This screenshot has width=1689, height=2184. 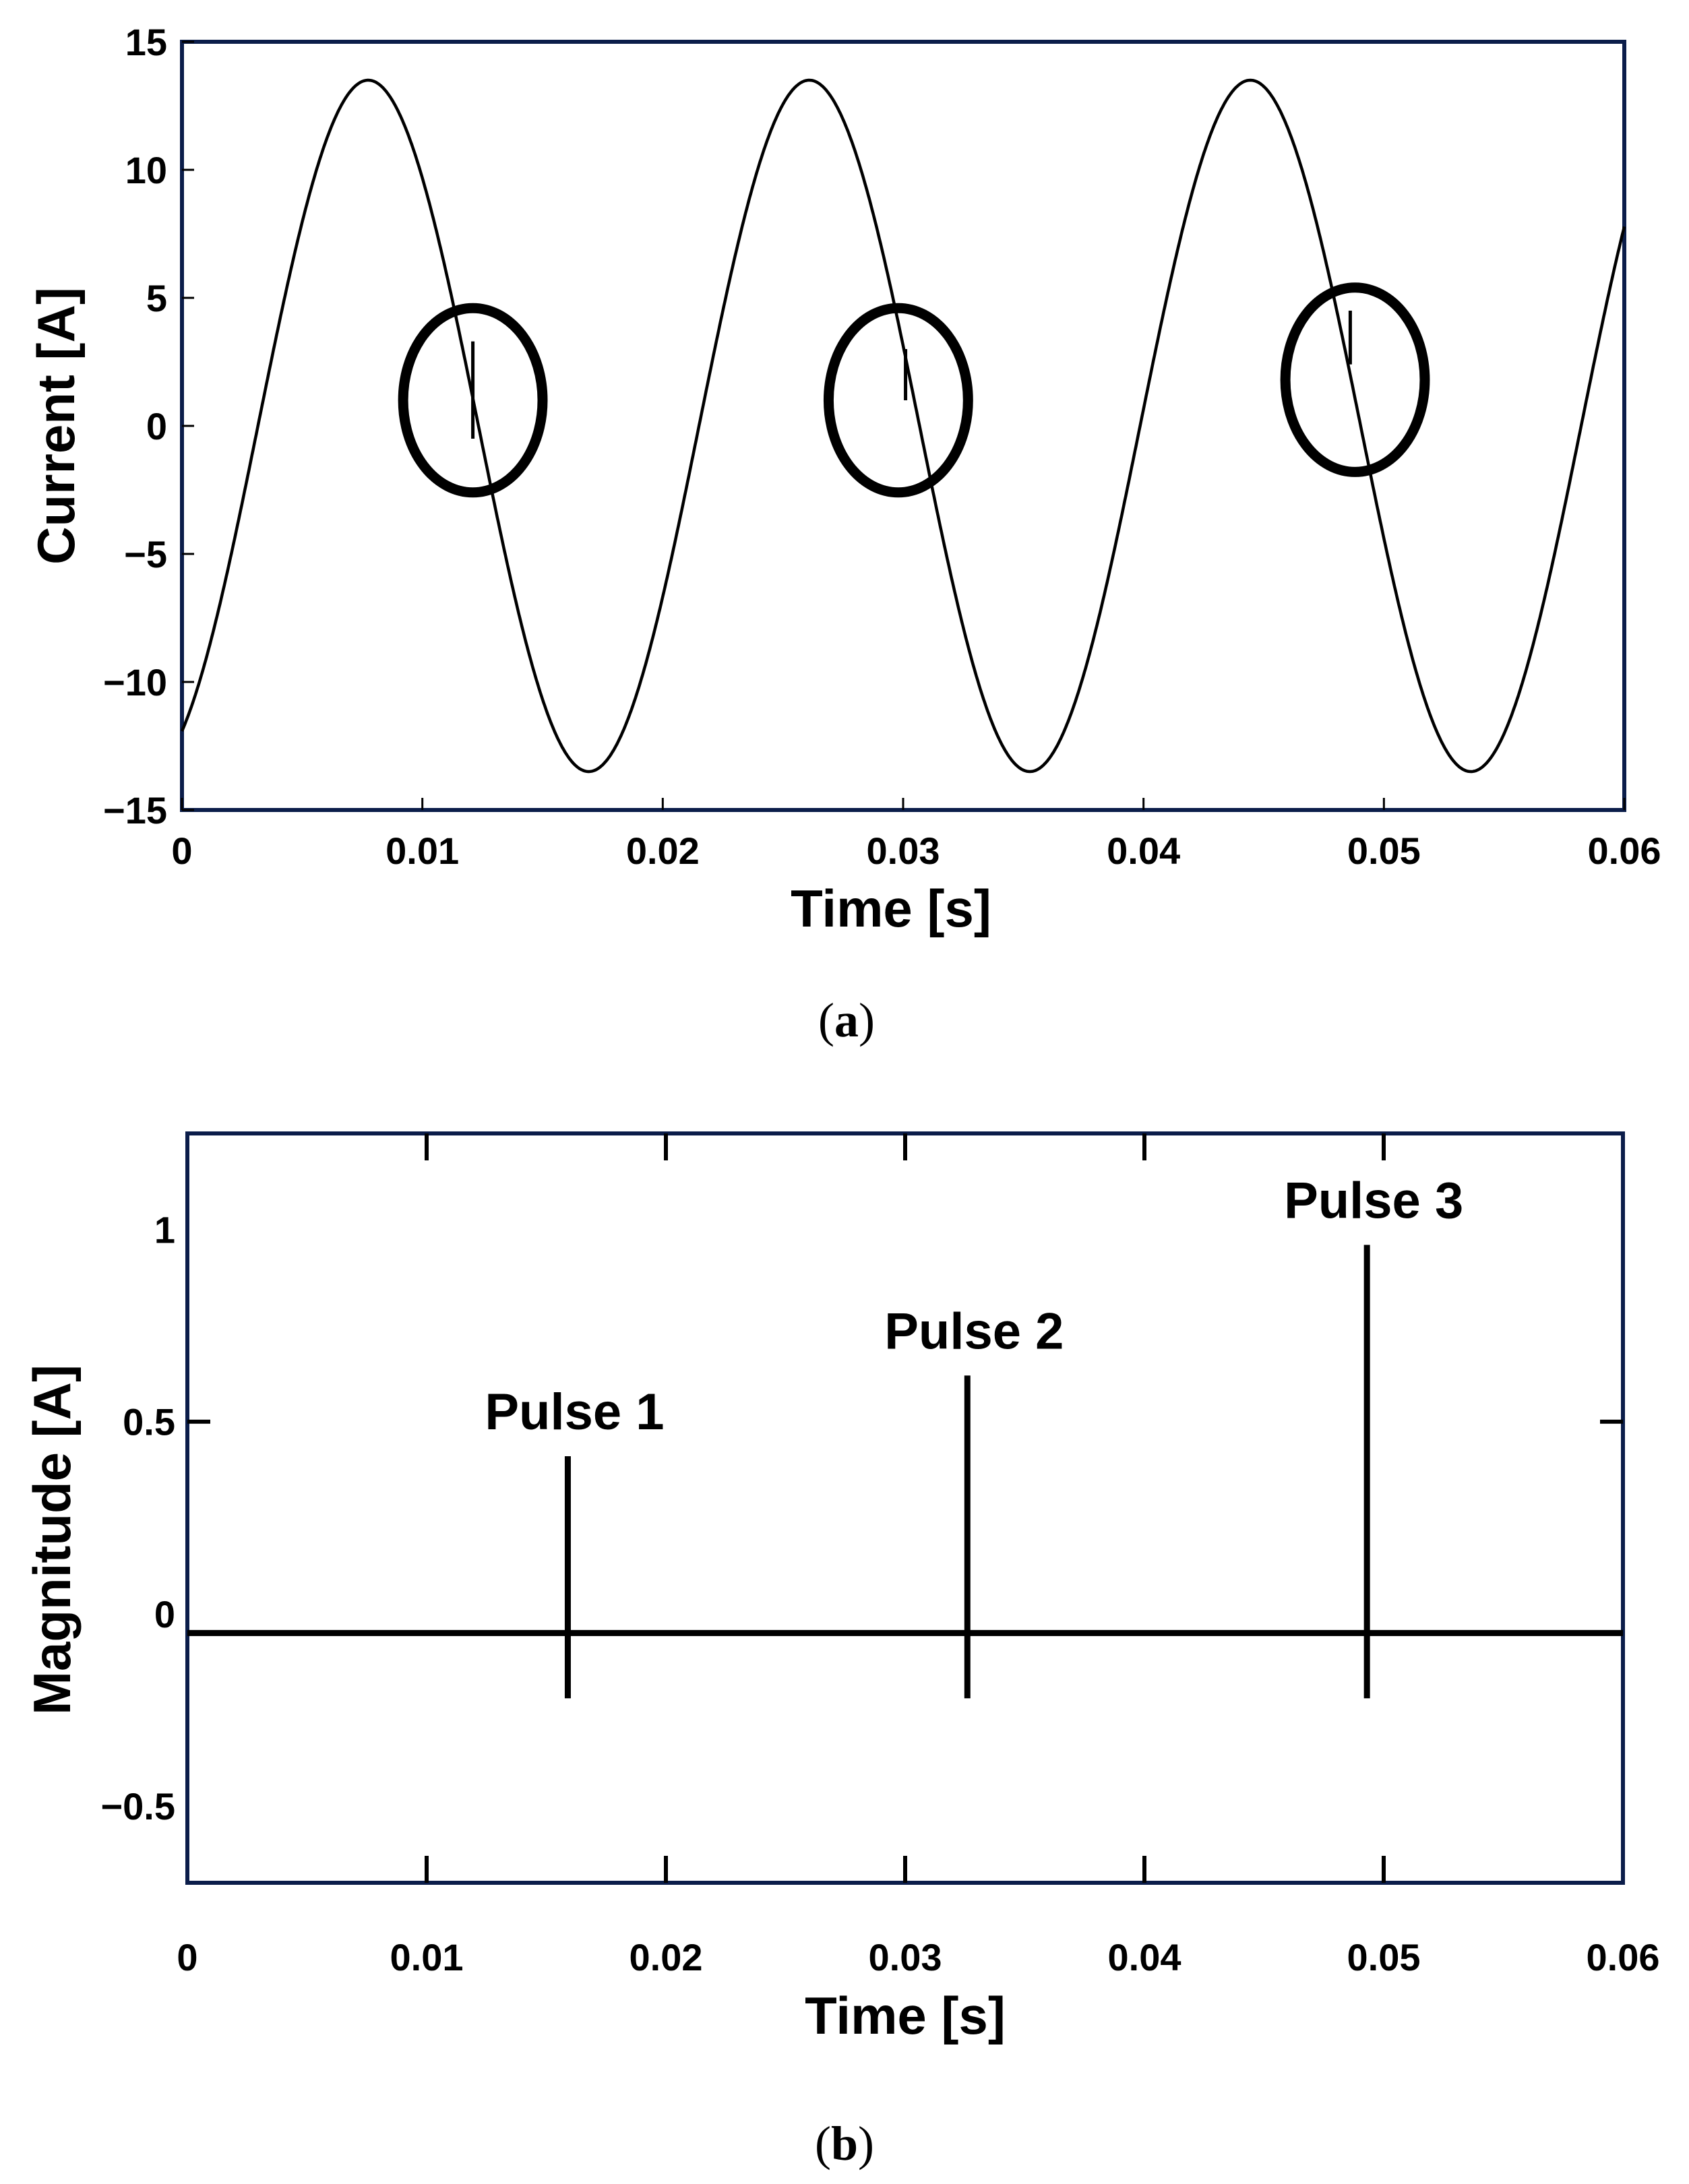 What do you see at coordinates (1384, 1957) in the screenshot?
I see `x-tick-label-b: 0.05` at bounding box center [1384, 1957].